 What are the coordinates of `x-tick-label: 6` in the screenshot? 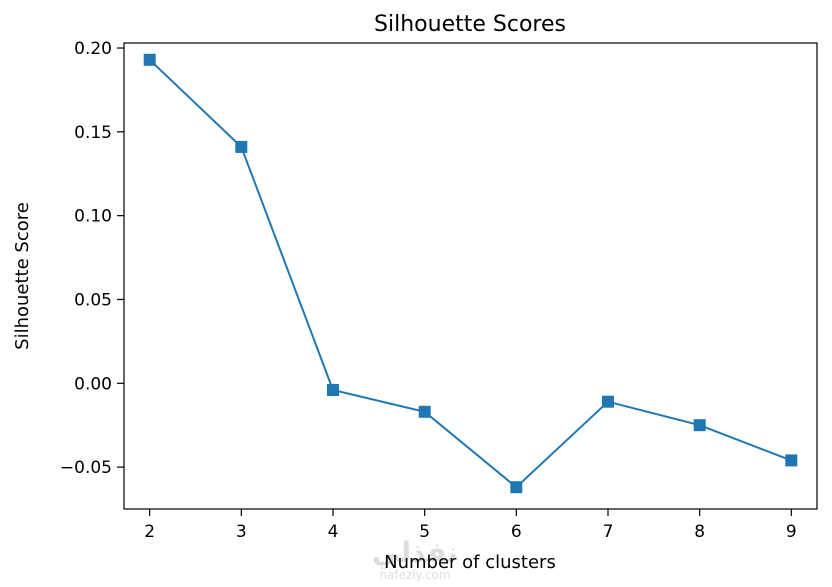 It's located at (516, 532).